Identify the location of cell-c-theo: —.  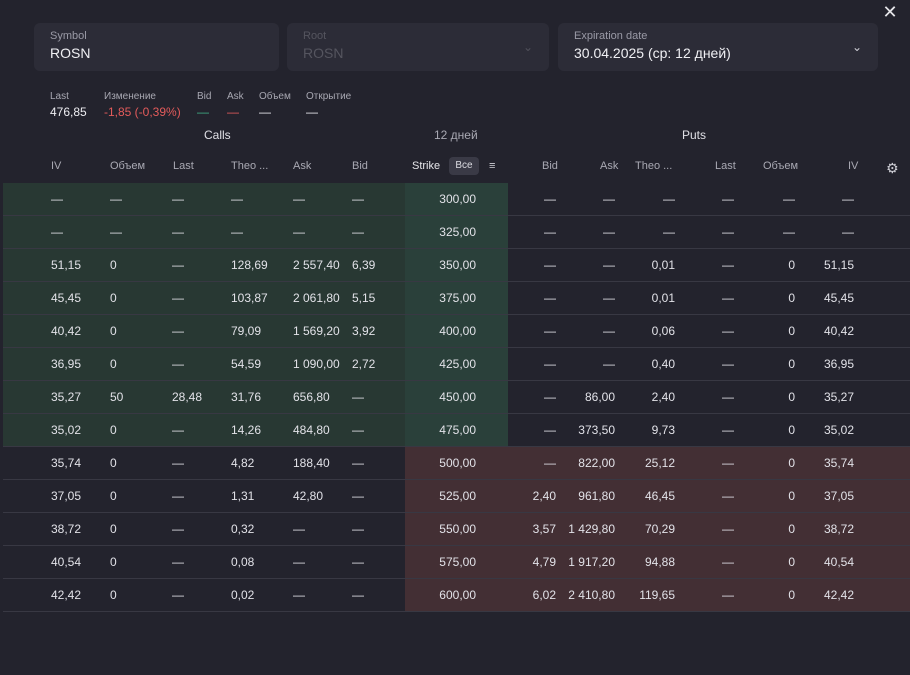
(237, 199).